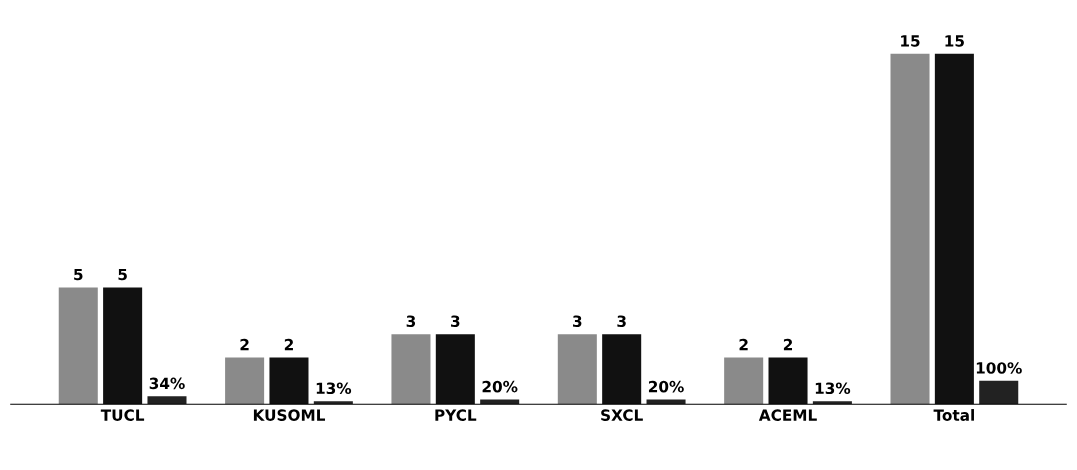  I want to click on x-tick-label: PYCL, so click(456, 415).